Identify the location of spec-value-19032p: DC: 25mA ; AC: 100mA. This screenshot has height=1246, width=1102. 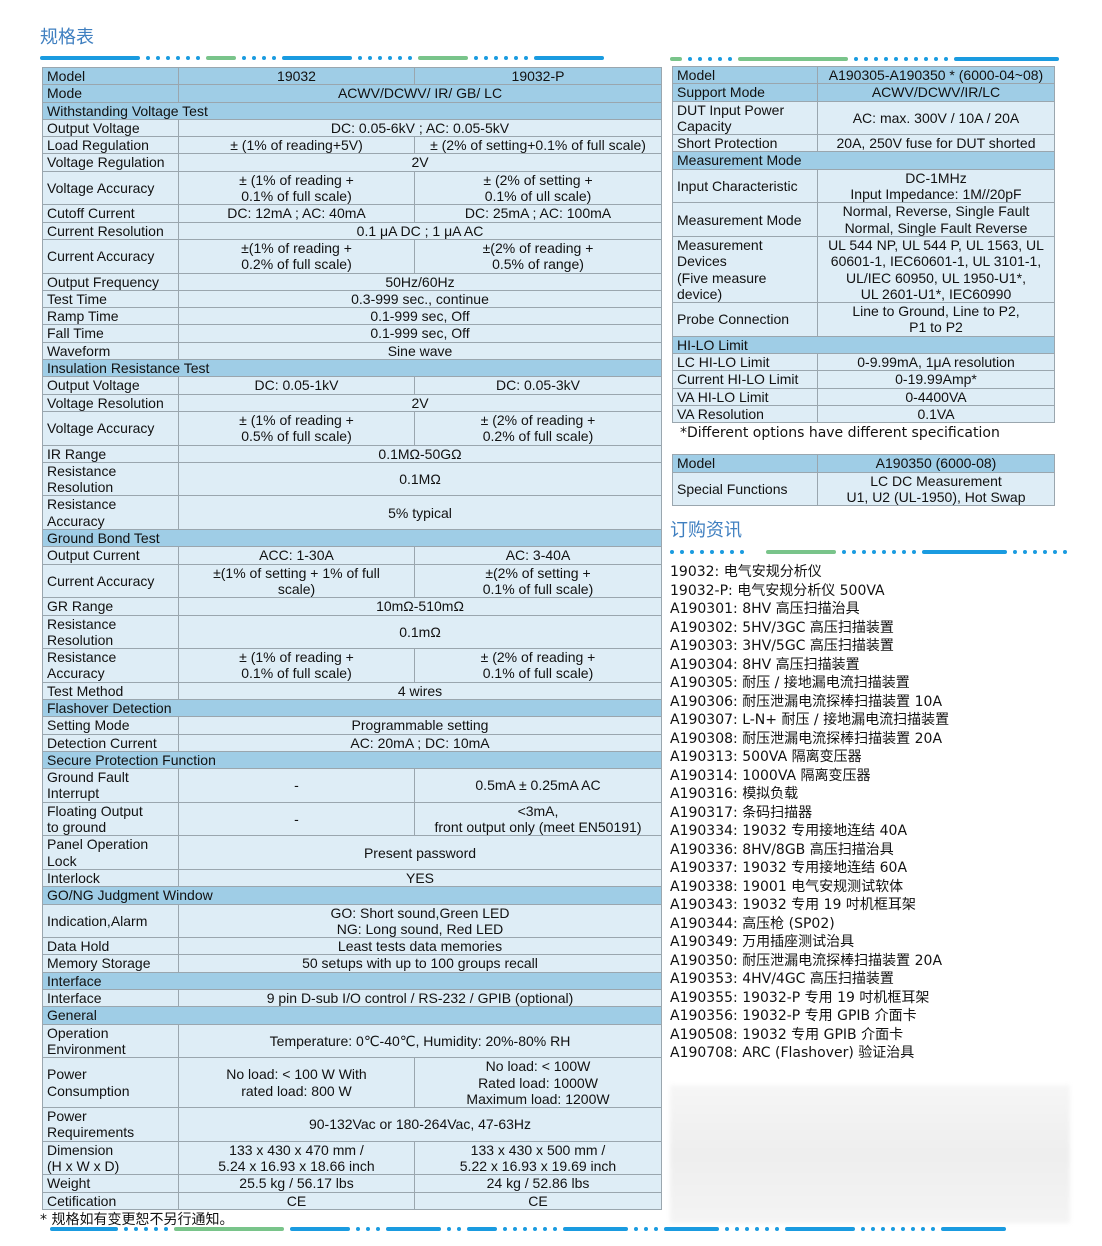
(538, 213).